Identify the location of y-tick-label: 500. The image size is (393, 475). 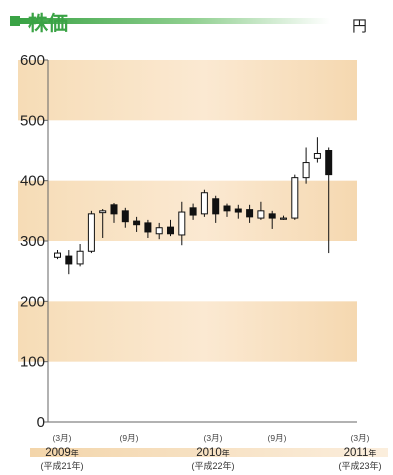
(32, 120).